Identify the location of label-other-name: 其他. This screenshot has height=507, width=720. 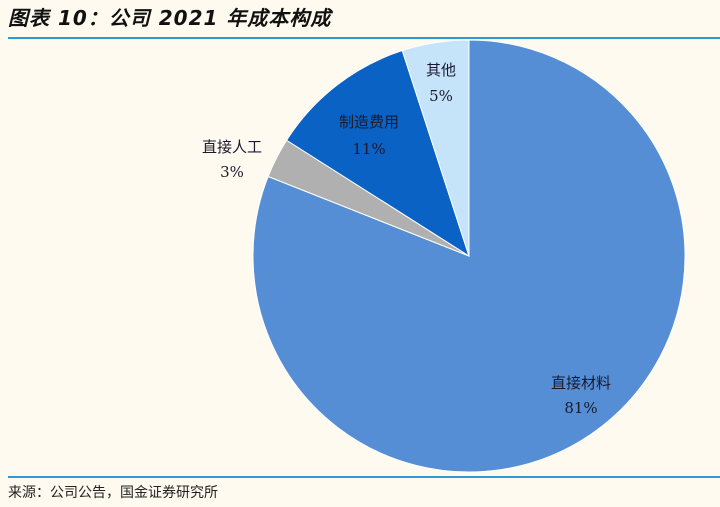
(441, 70).